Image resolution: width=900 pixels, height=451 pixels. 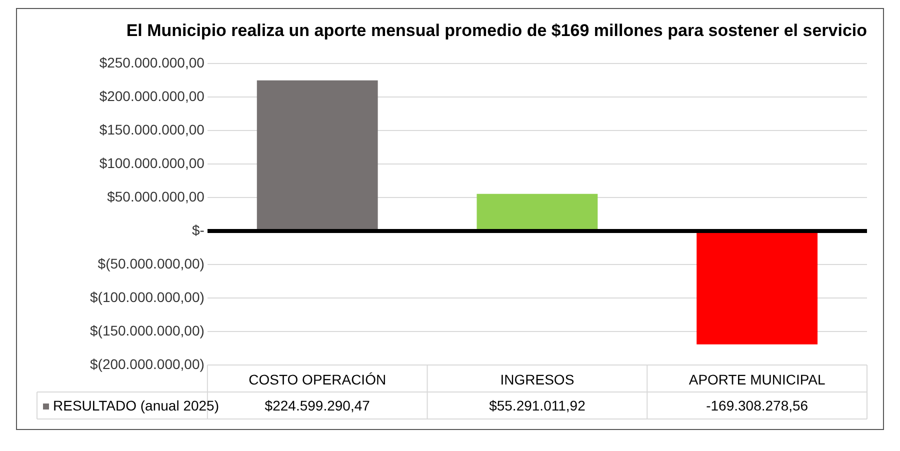 What do you see at coordinates (151, 263) in the screenshot?
I see `y-tick-label: $(50.000.000,00)` at bounding box center [151, 263].